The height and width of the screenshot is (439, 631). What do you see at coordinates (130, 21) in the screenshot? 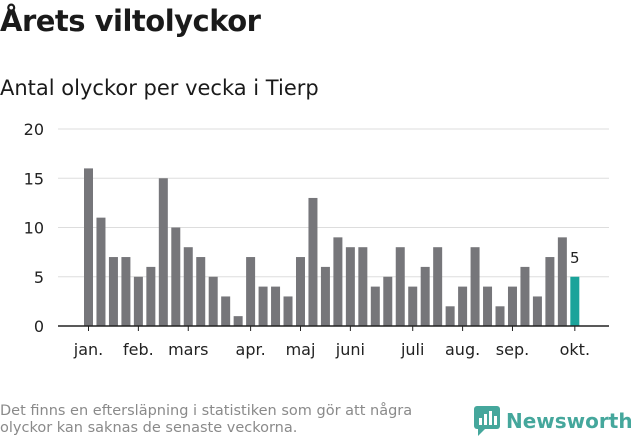
I see `chart-title: Årets viltolyckor` at bounding box center [130, 21].